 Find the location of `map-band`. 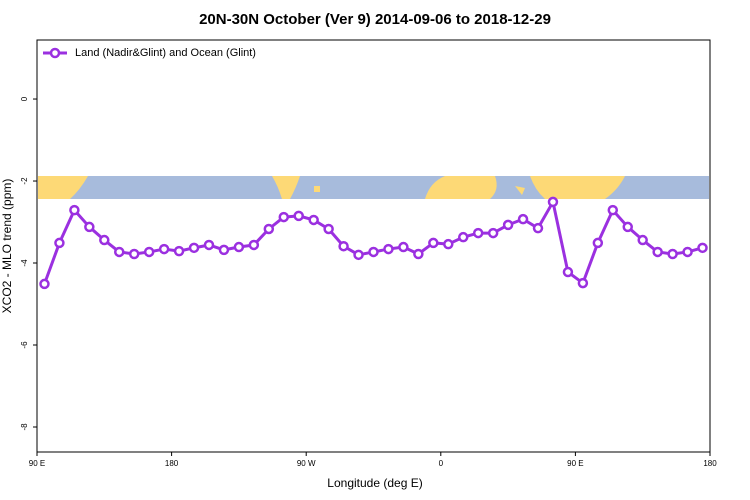

map-band is located at coordinates (373, 187).